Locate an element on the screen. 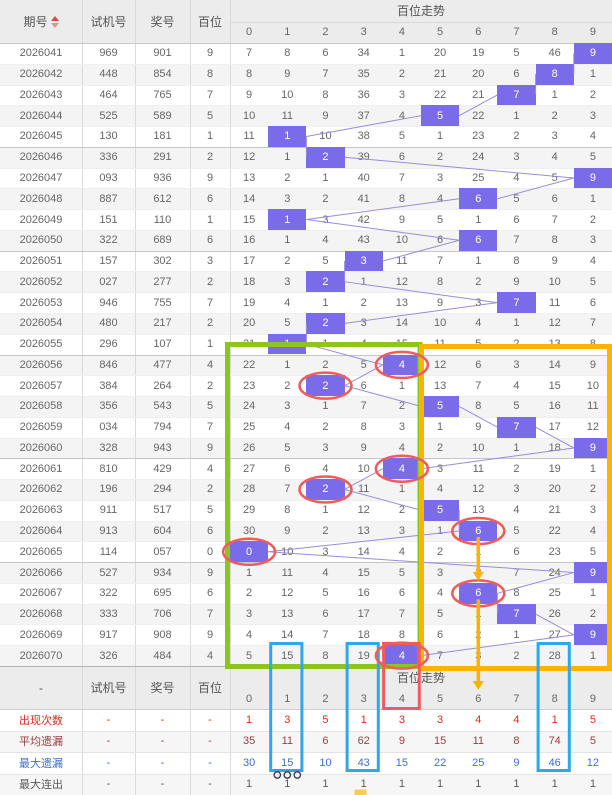 This screenshot has width=612, height=795. prize-number-cell: 294 is located at coordinates (162, 489).